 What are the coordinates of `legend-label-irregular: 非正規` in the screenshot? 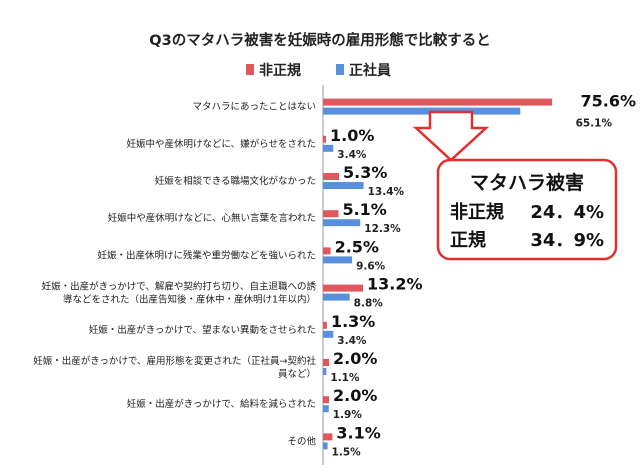 It's located at (280, 70).